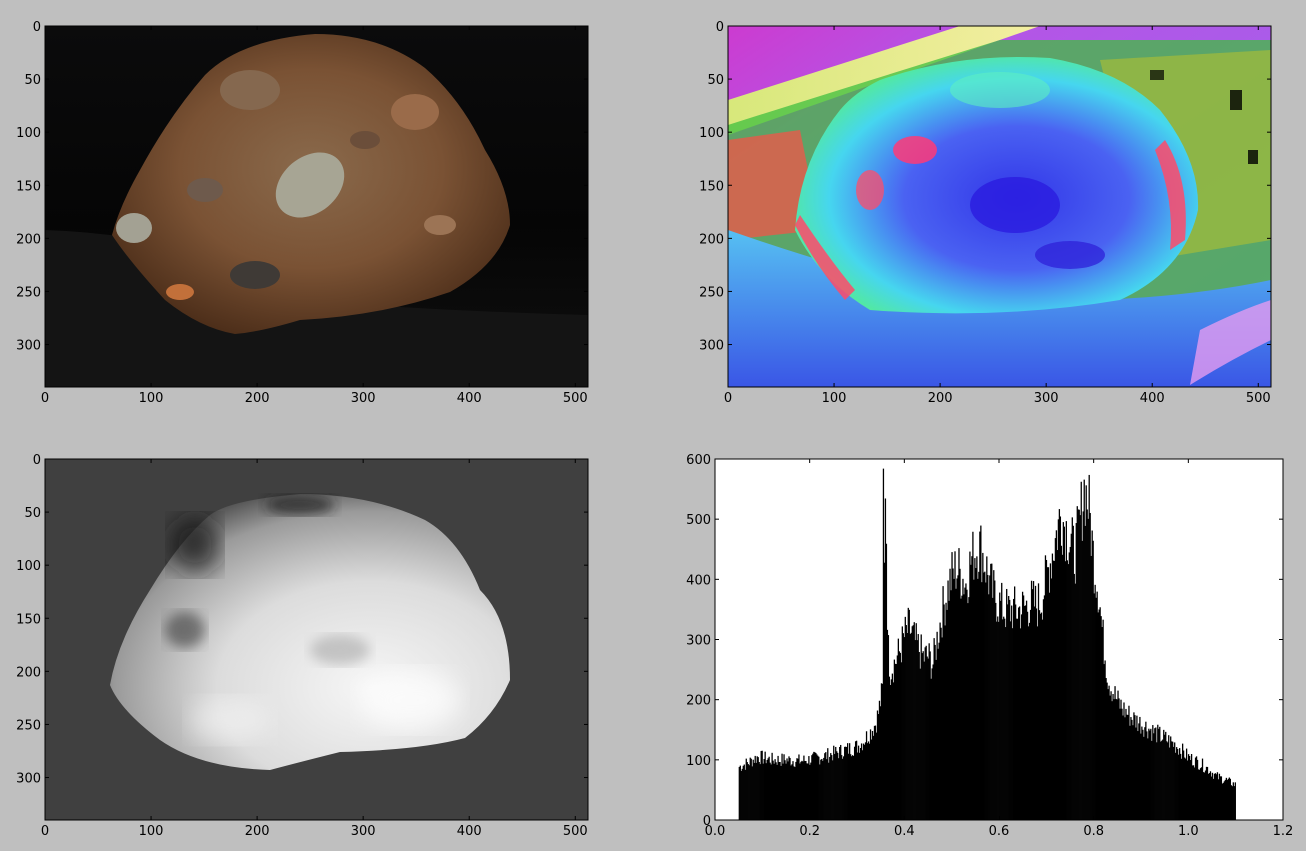 The height and width of the screenshot is (851, 1306). I want to click on x-tick-label: 200, so click(940, 398).